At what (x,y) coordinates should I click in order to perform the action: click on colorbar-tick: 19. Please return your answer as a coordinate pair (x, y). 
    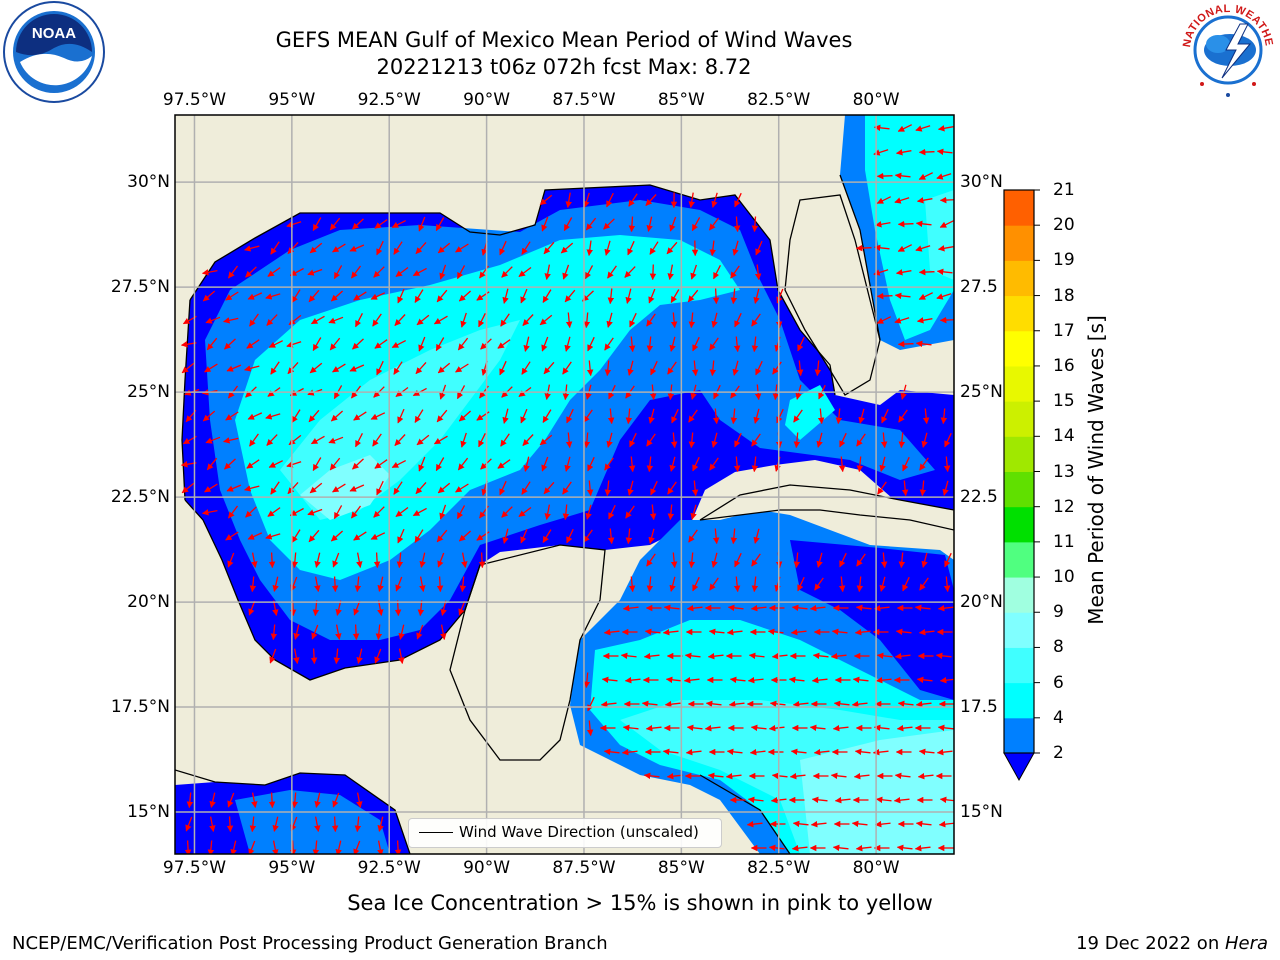
    Looking at the image, I should click on (1064, 260).